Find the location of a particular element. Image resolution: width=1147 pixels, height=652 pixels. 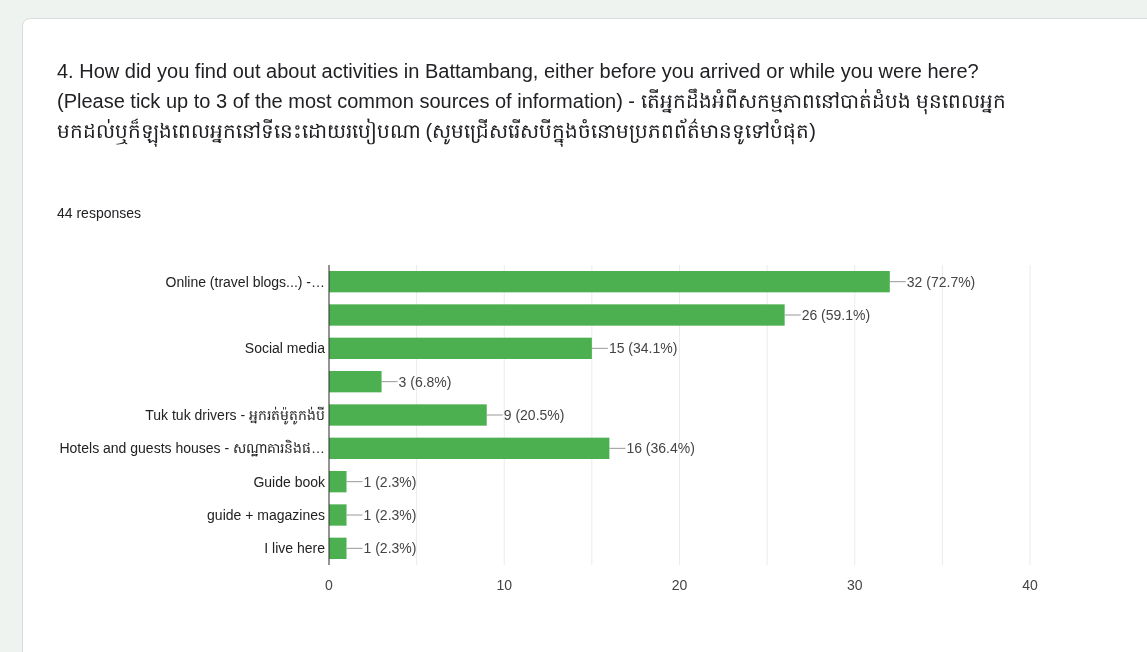

x-tick-label: 30 is located at coordinates (854, 585).